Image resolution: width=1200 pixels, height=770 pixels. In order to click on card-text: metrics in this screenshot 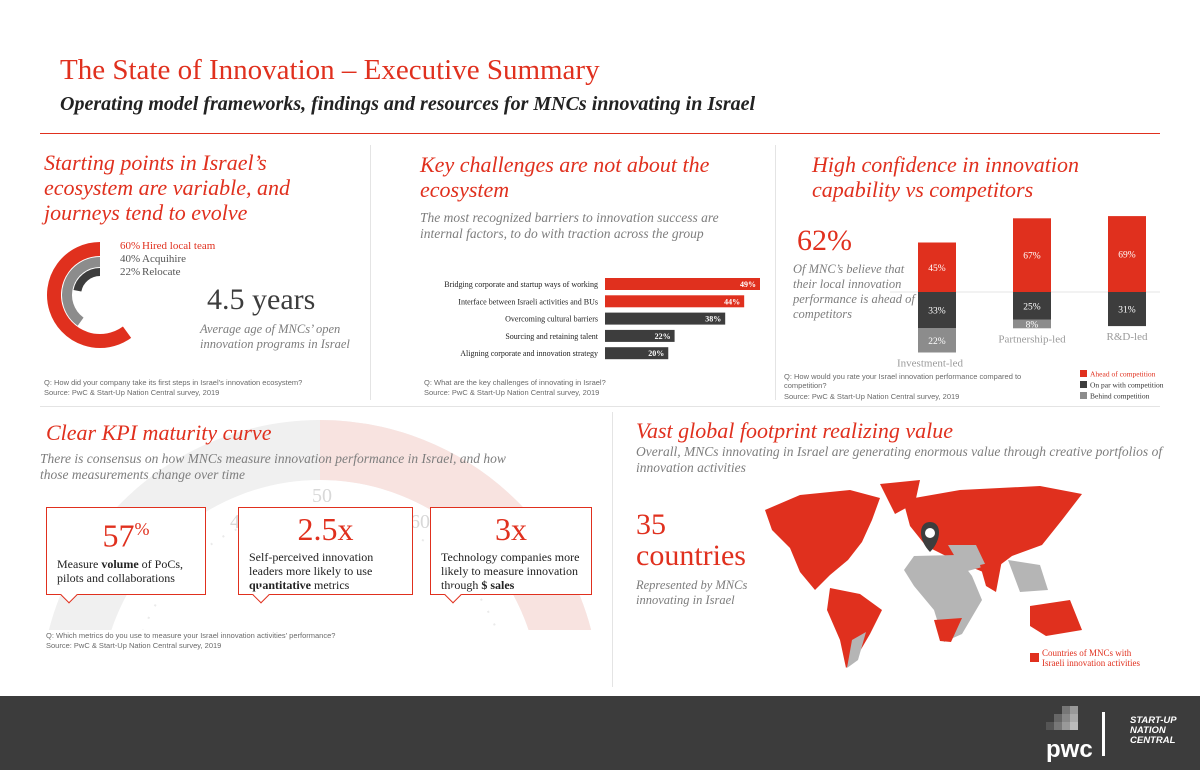, I will do `click(330, 585)`.